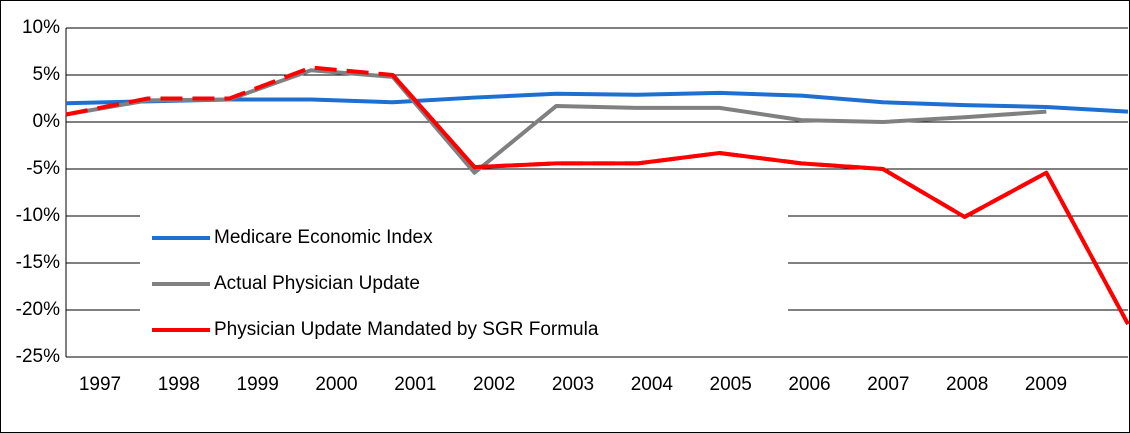 This screenshot has height=433, width=1130. I want to click on y-tick-label: 0%, so click(47, 121).